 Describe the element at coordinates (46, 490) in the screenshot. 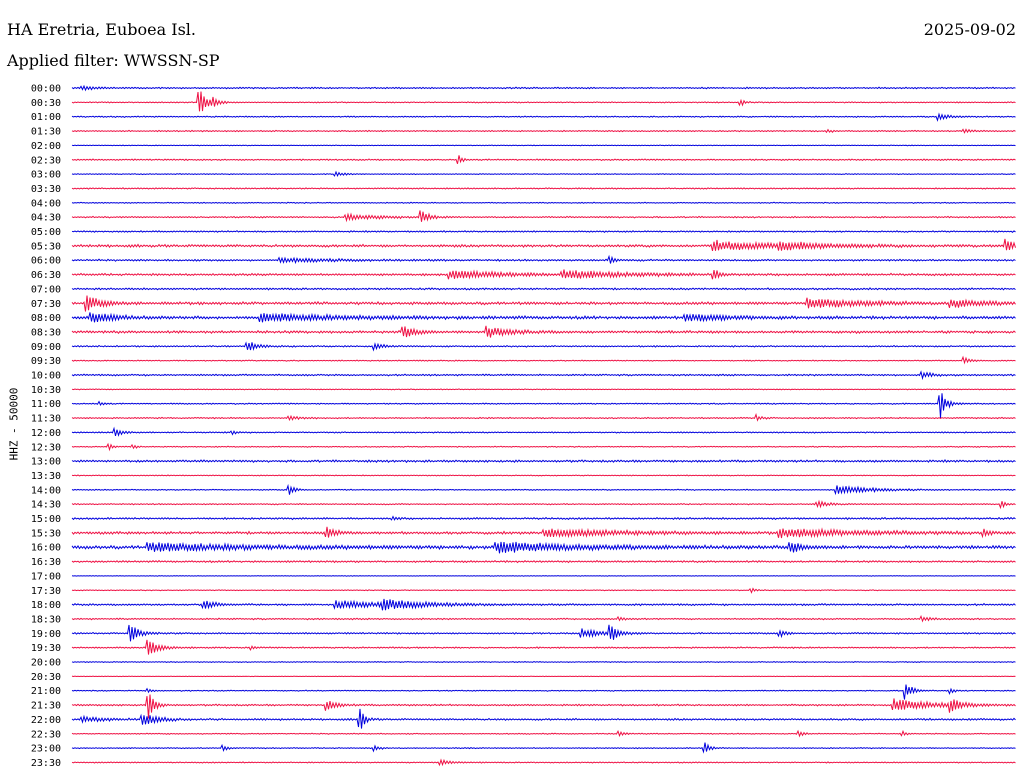

I see `time-tick-label: 14:00` at that location.